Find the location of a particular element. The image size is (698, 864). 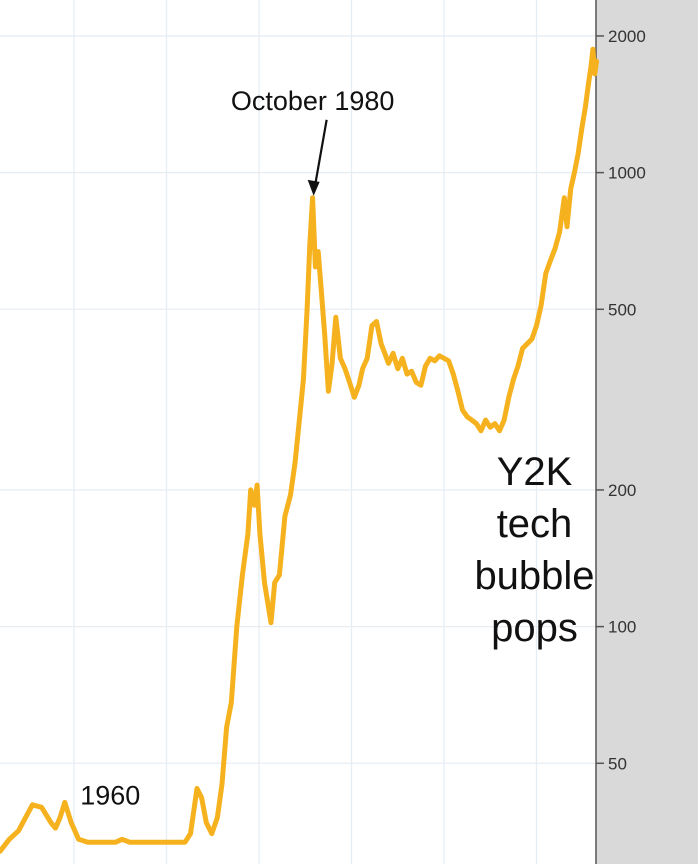

y-axis-ticks: 50 100 200 500 1000 2000 is located at coordinates (621, 400).